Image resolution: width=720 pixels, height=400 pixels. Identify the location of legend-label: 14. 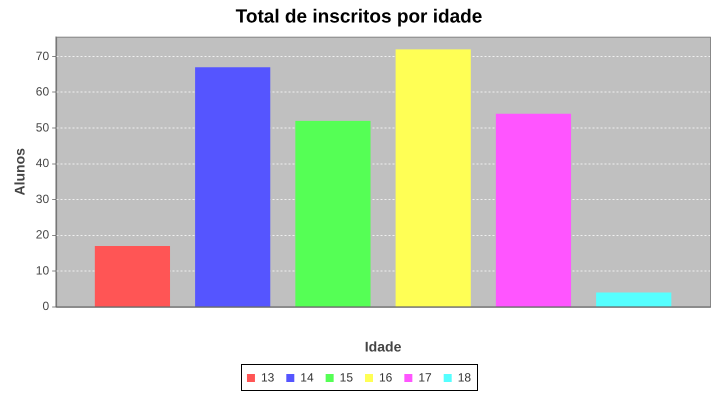
(307, 377).